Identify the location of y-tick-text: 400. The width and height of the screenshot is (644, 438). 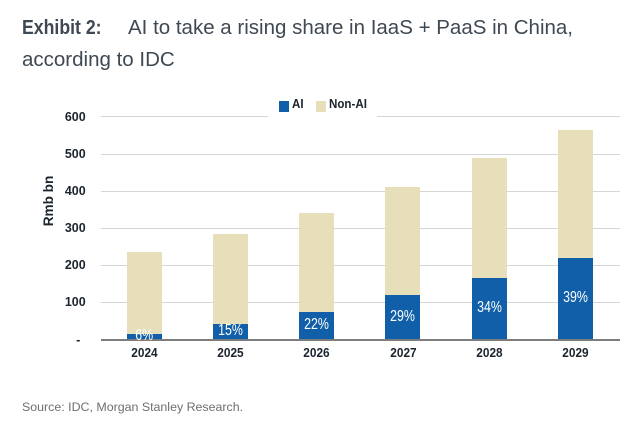
(75, 191).